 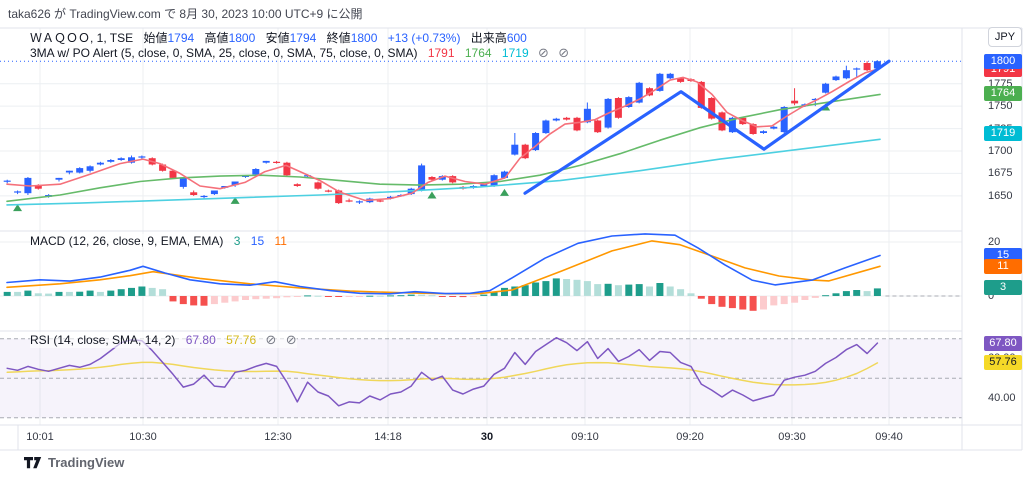 What do you see at coordinates (216, 38) in the screenshot?
I see `high-label: 高値` at bounding box center [216, 38].